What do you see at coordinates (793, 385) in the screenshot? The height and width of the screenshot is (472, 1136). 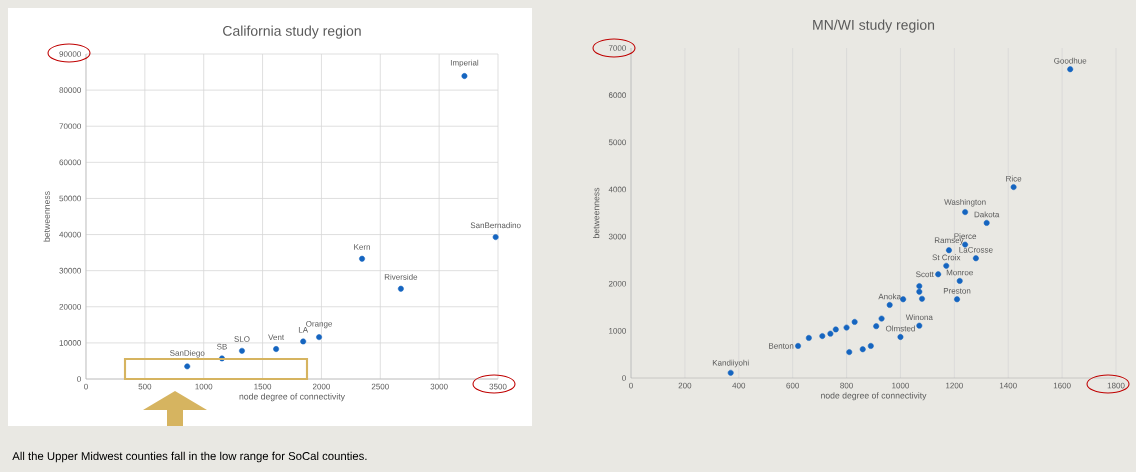 I see `x-tick-label: 600` at bounding box center [793, 385].